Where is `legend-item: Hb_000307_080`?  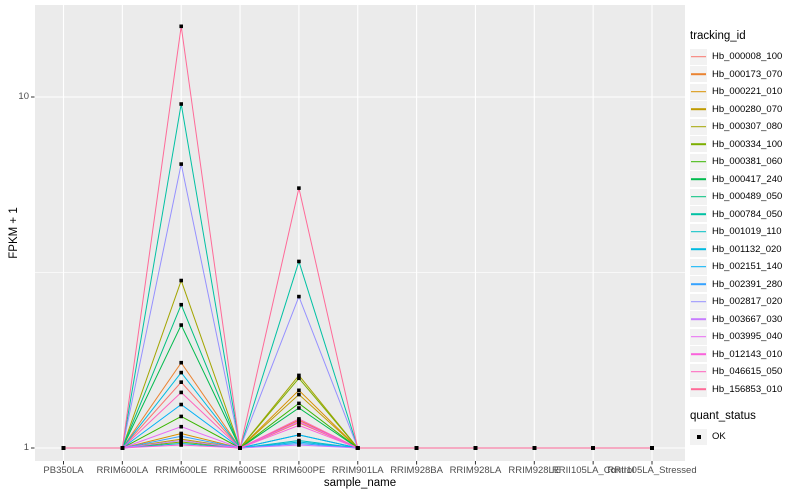 legend-item: Hb_000307_080 is located at coordinates (745, 127).